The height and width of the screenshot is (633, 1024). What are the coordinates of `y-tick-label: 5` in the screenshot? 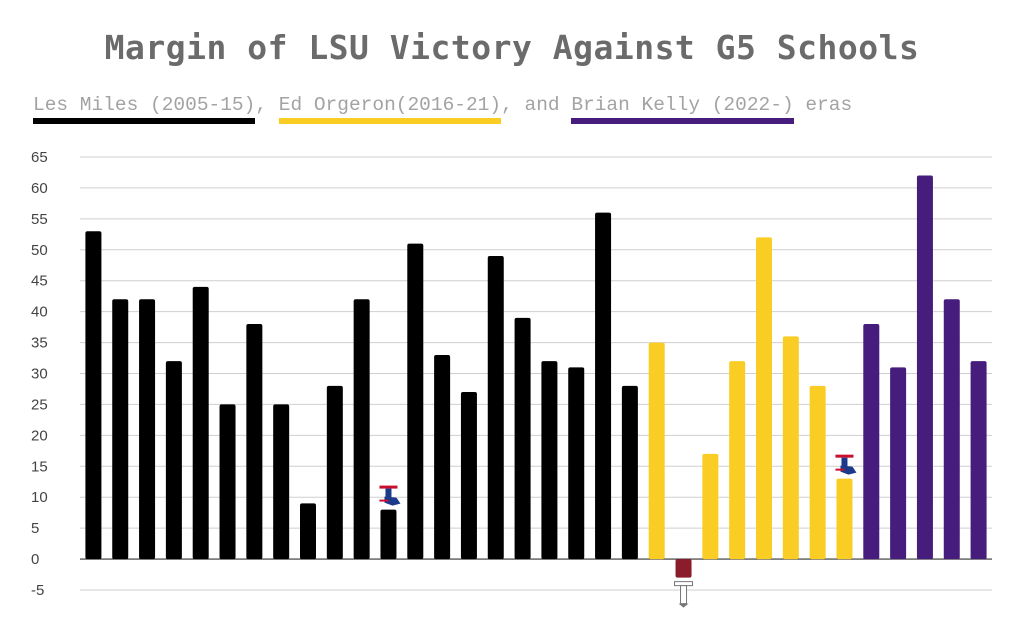 It's located at (35, 528).